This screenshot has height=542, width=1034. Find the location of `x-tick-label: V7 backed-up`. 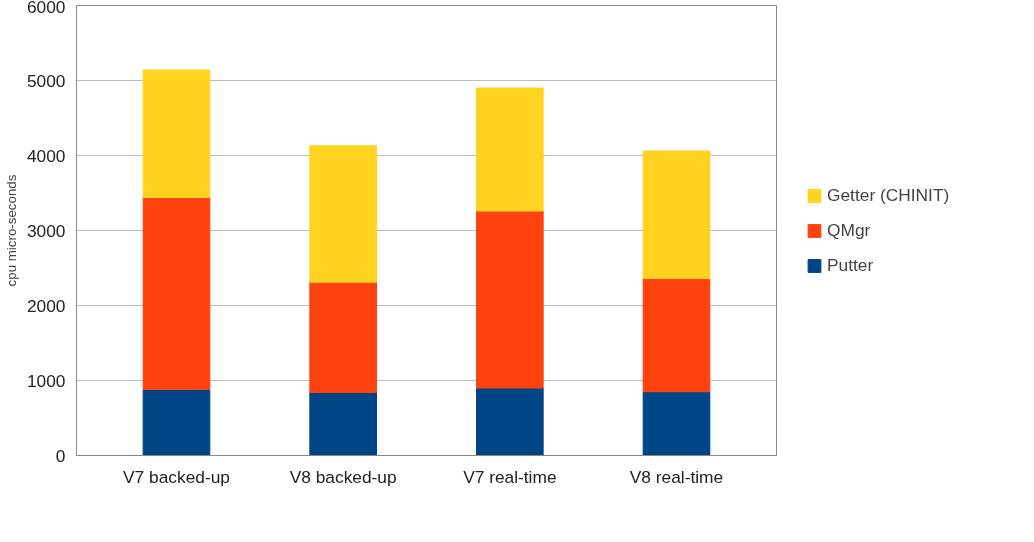

x-tick-label: V7 backed-up is located at coordinates (176, 476).